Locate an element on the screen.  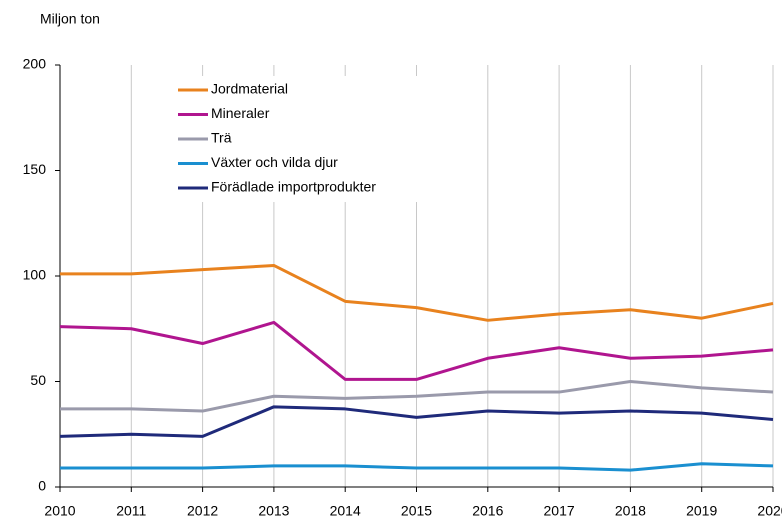
x-tick-label: 2016 is located at coordinates (487, 511).